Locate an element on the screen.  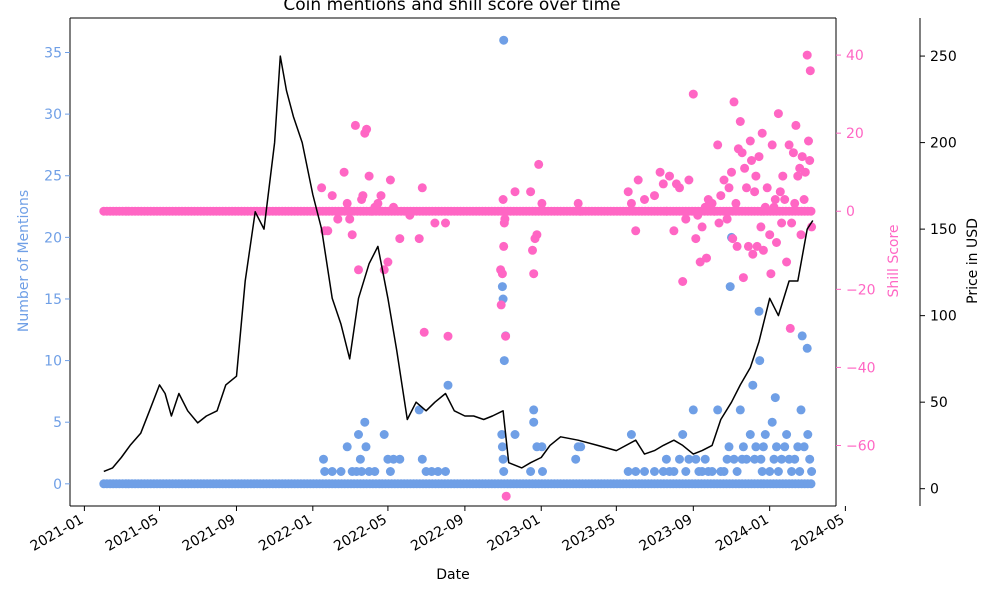
shill-score-axis: −60 −40 −20 0 20 40 is located at coordinates (856, 251).